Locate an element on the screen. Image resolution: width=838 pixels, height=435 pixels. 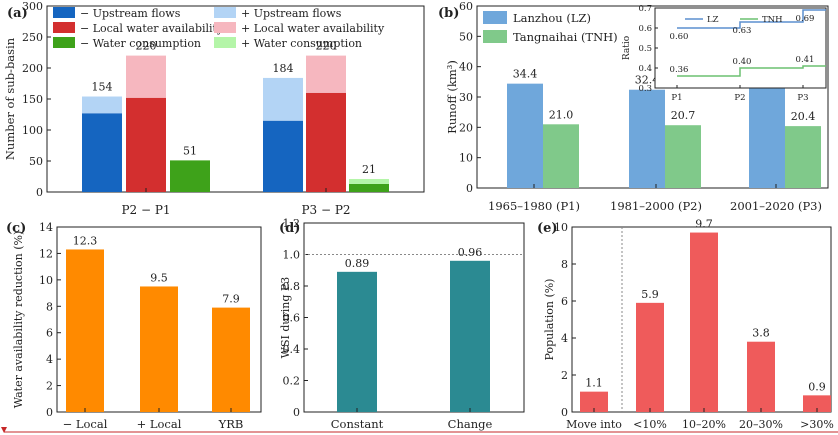
b-inset-y-axis-label: Ratio is located at coordinates (627, 48).